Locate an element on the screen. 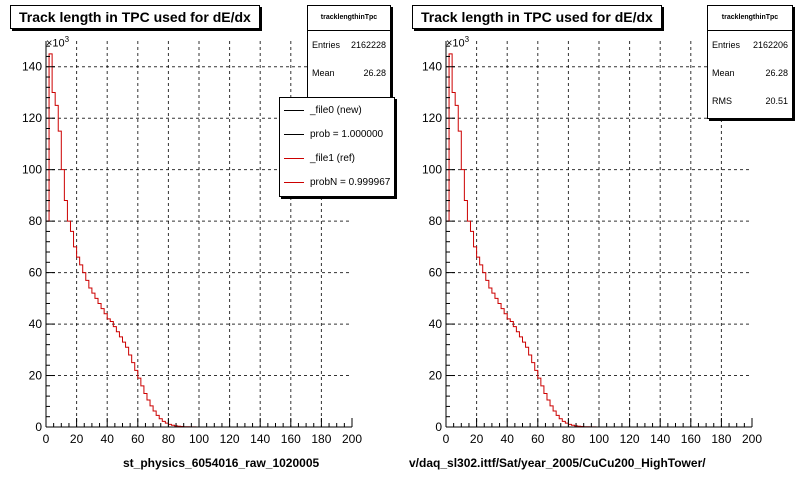 The height and width of the screenshot is (480, 800). stats-rms-row: RMS 20.51 is located at coordinates (750, 101).